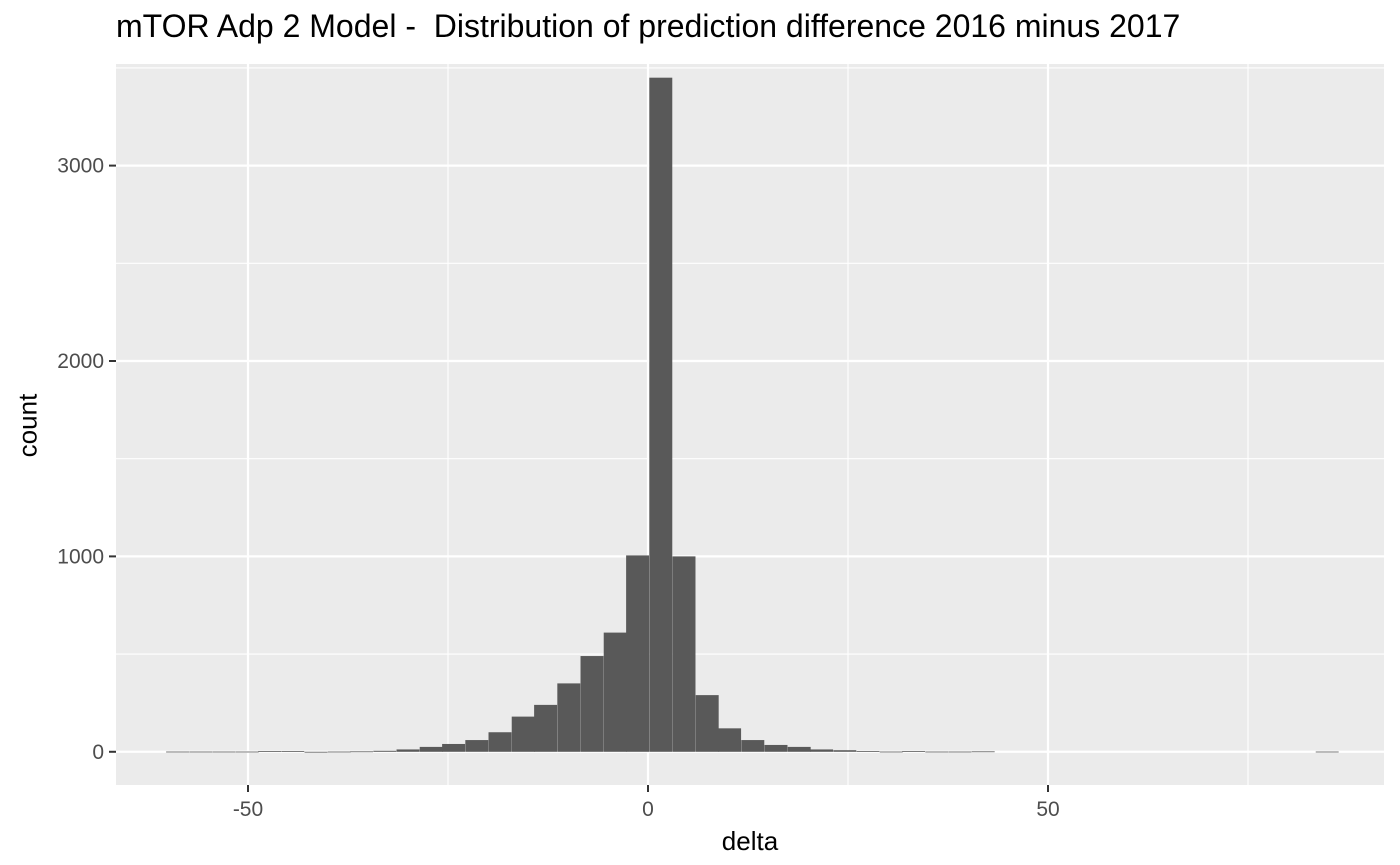  What do you see at coordinates (1047, 809) in the screenshot?
I see `x-tick-label: 50` at bounding box center [1047, 809].